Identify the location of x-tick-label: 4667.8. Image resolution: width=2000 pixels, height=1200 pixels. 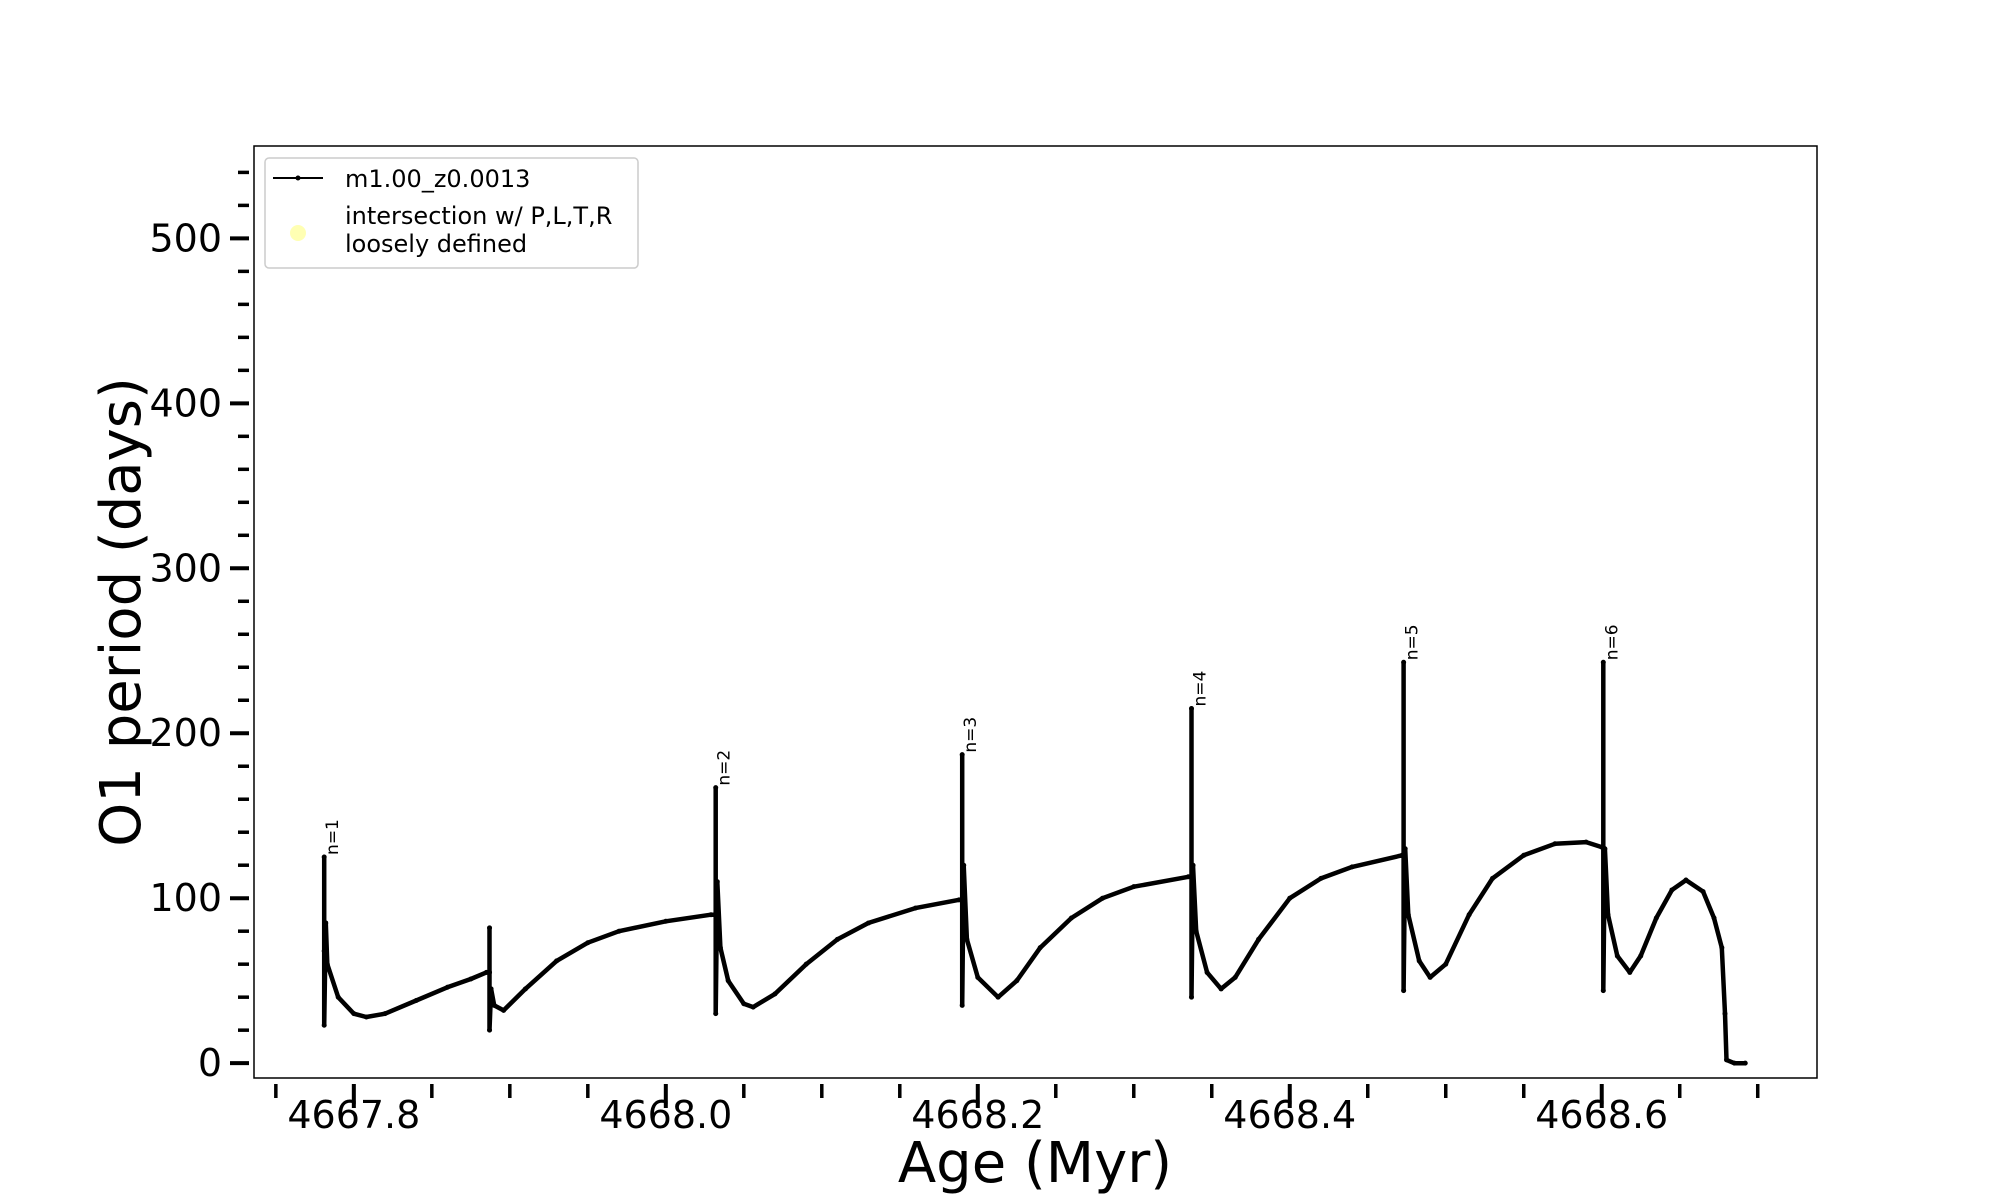
(353, 1115).